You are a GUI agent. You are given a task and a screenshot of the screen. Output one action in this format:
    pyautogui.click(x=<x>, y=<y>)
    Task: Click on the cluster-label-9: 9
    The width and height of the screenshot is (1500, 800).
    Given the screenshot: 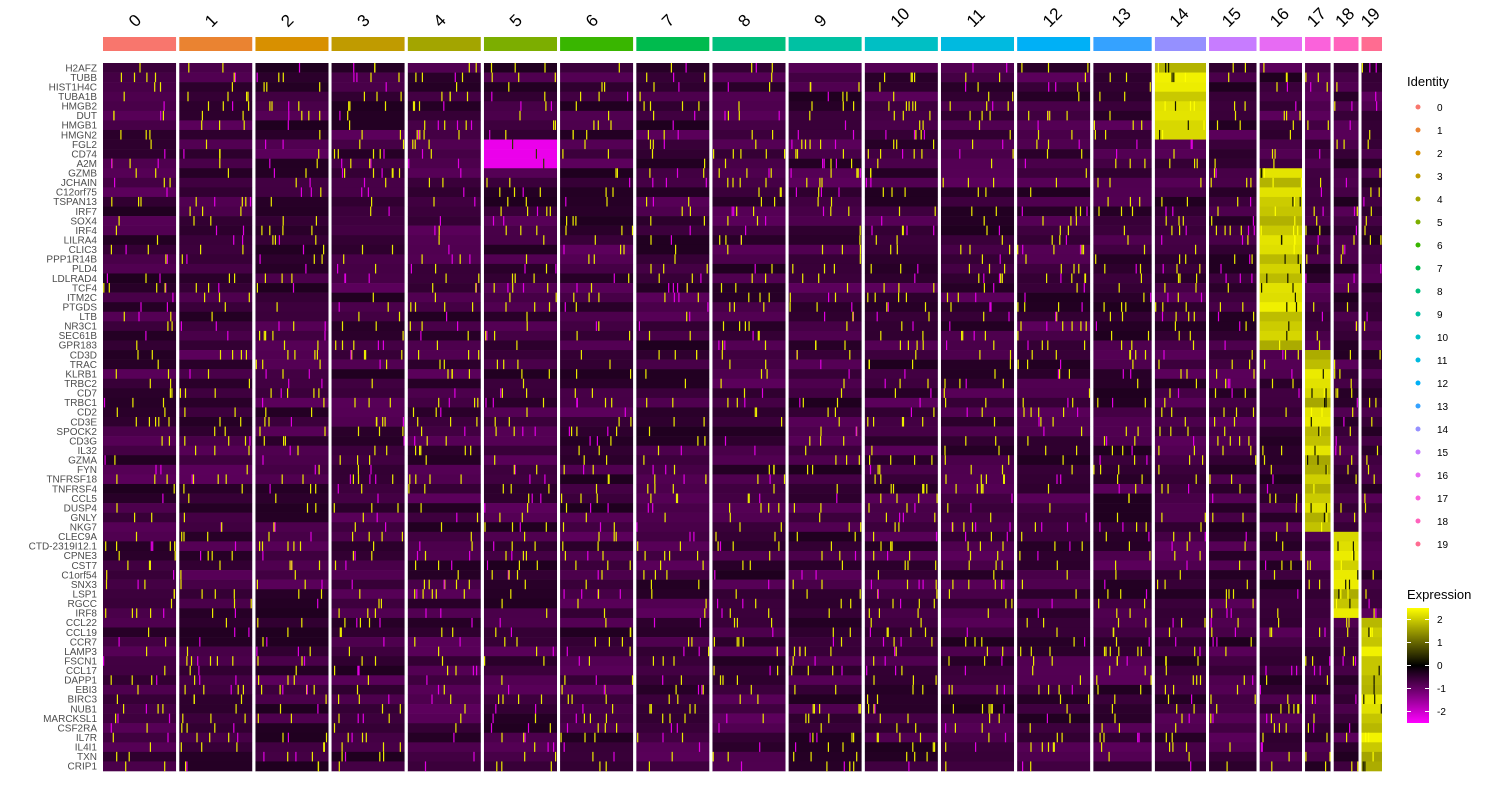 What is the action you would take?
    pyautogui.click(x=821, y=21)
    